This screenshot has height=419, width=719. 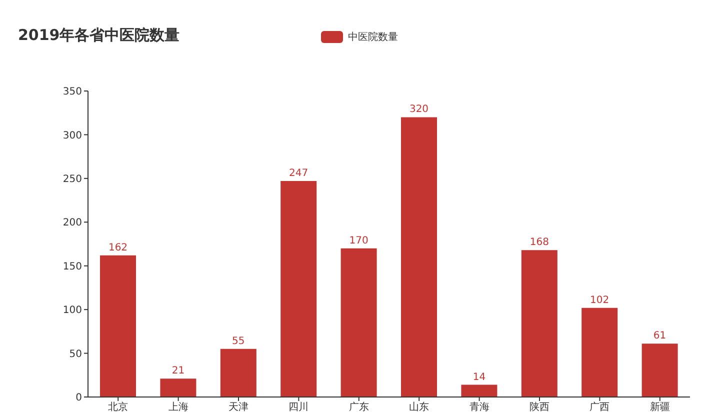 I want to click on chart-title: 2019年各省中医院数量, so click(x=99, y=35).